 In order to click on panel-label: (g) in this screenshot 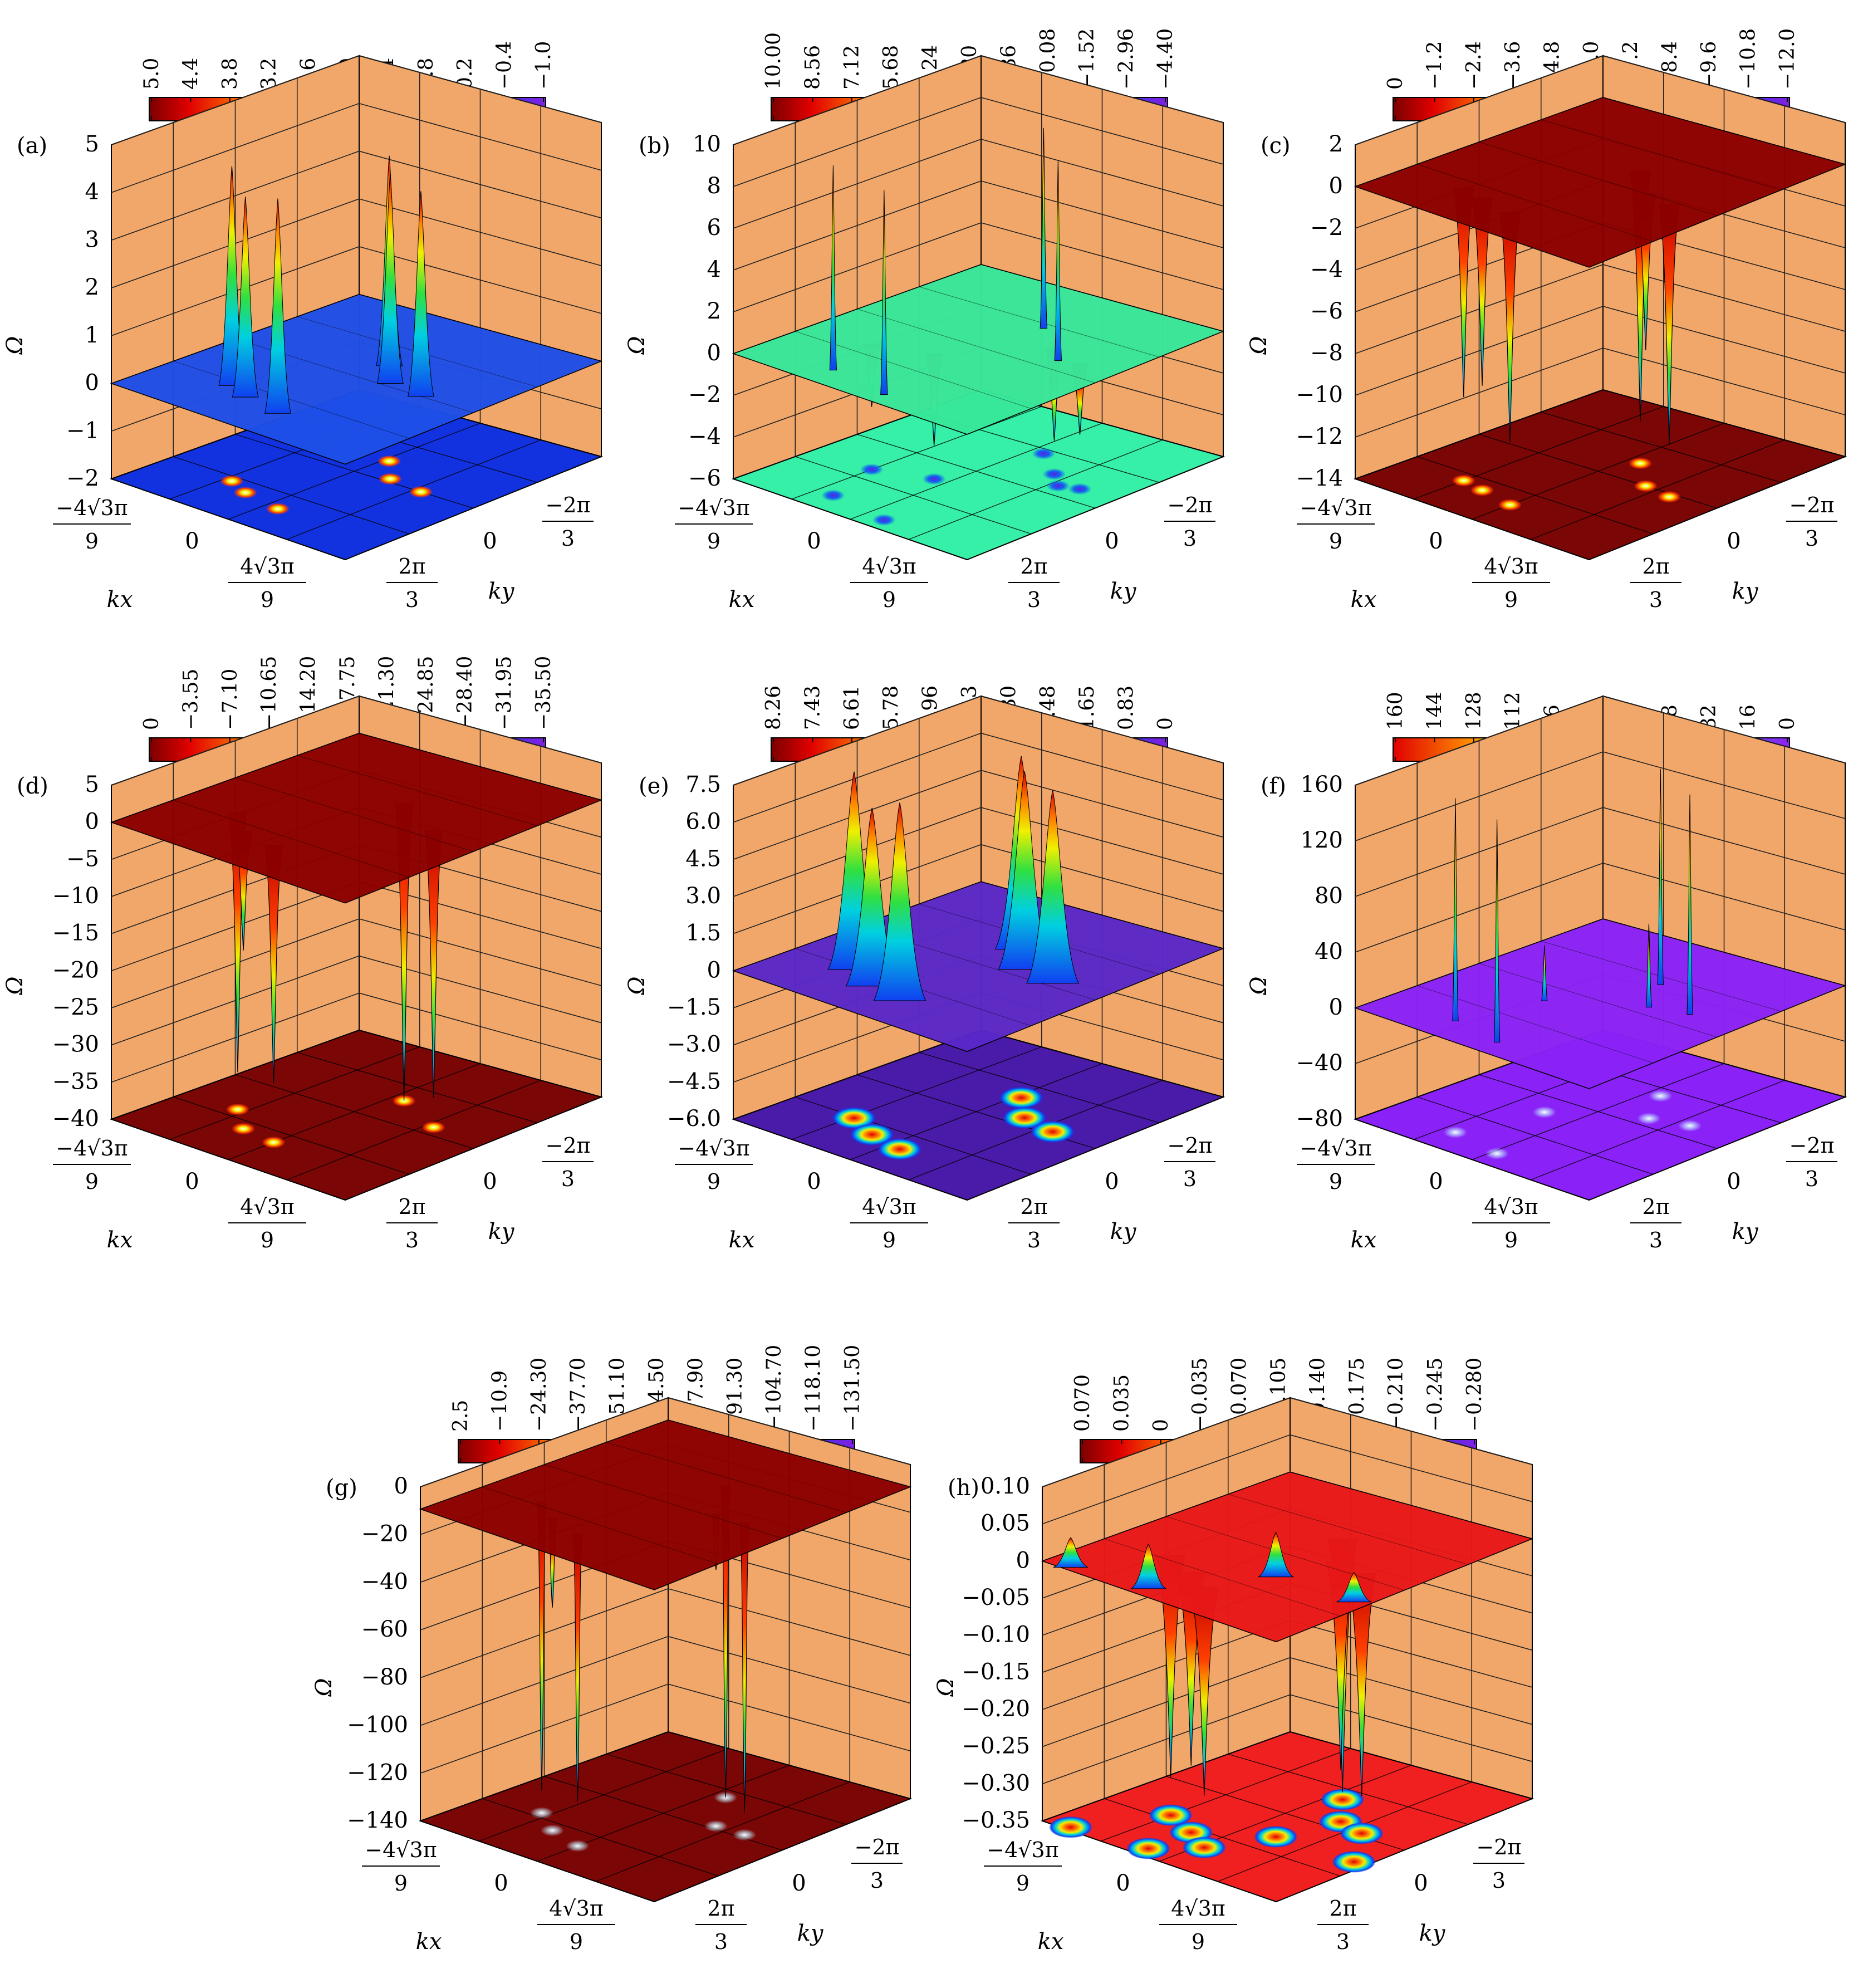, I will do `click(341, 1488)`.